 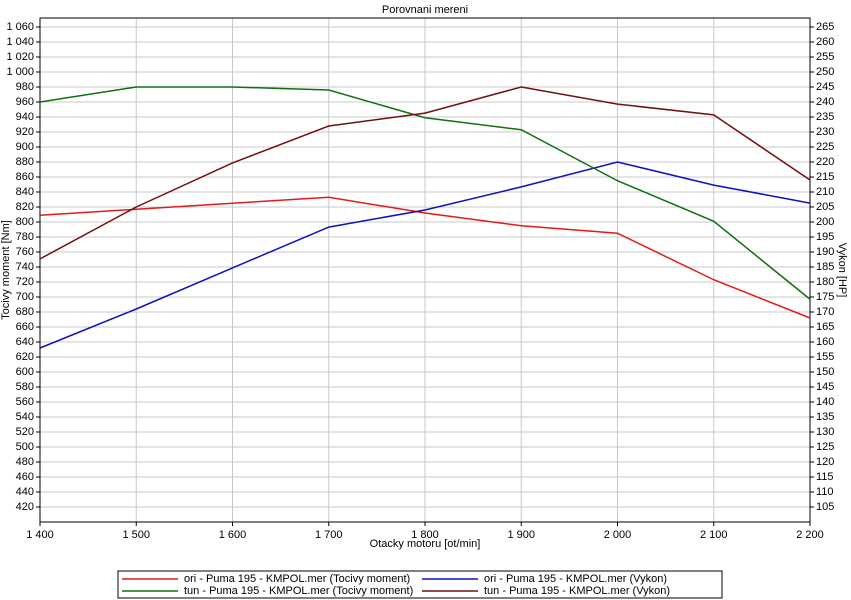 What do you see at coordinates (825, 417) in the screenshot?
I see `y2-tick-label: 135` at bounding box center [825, 417].